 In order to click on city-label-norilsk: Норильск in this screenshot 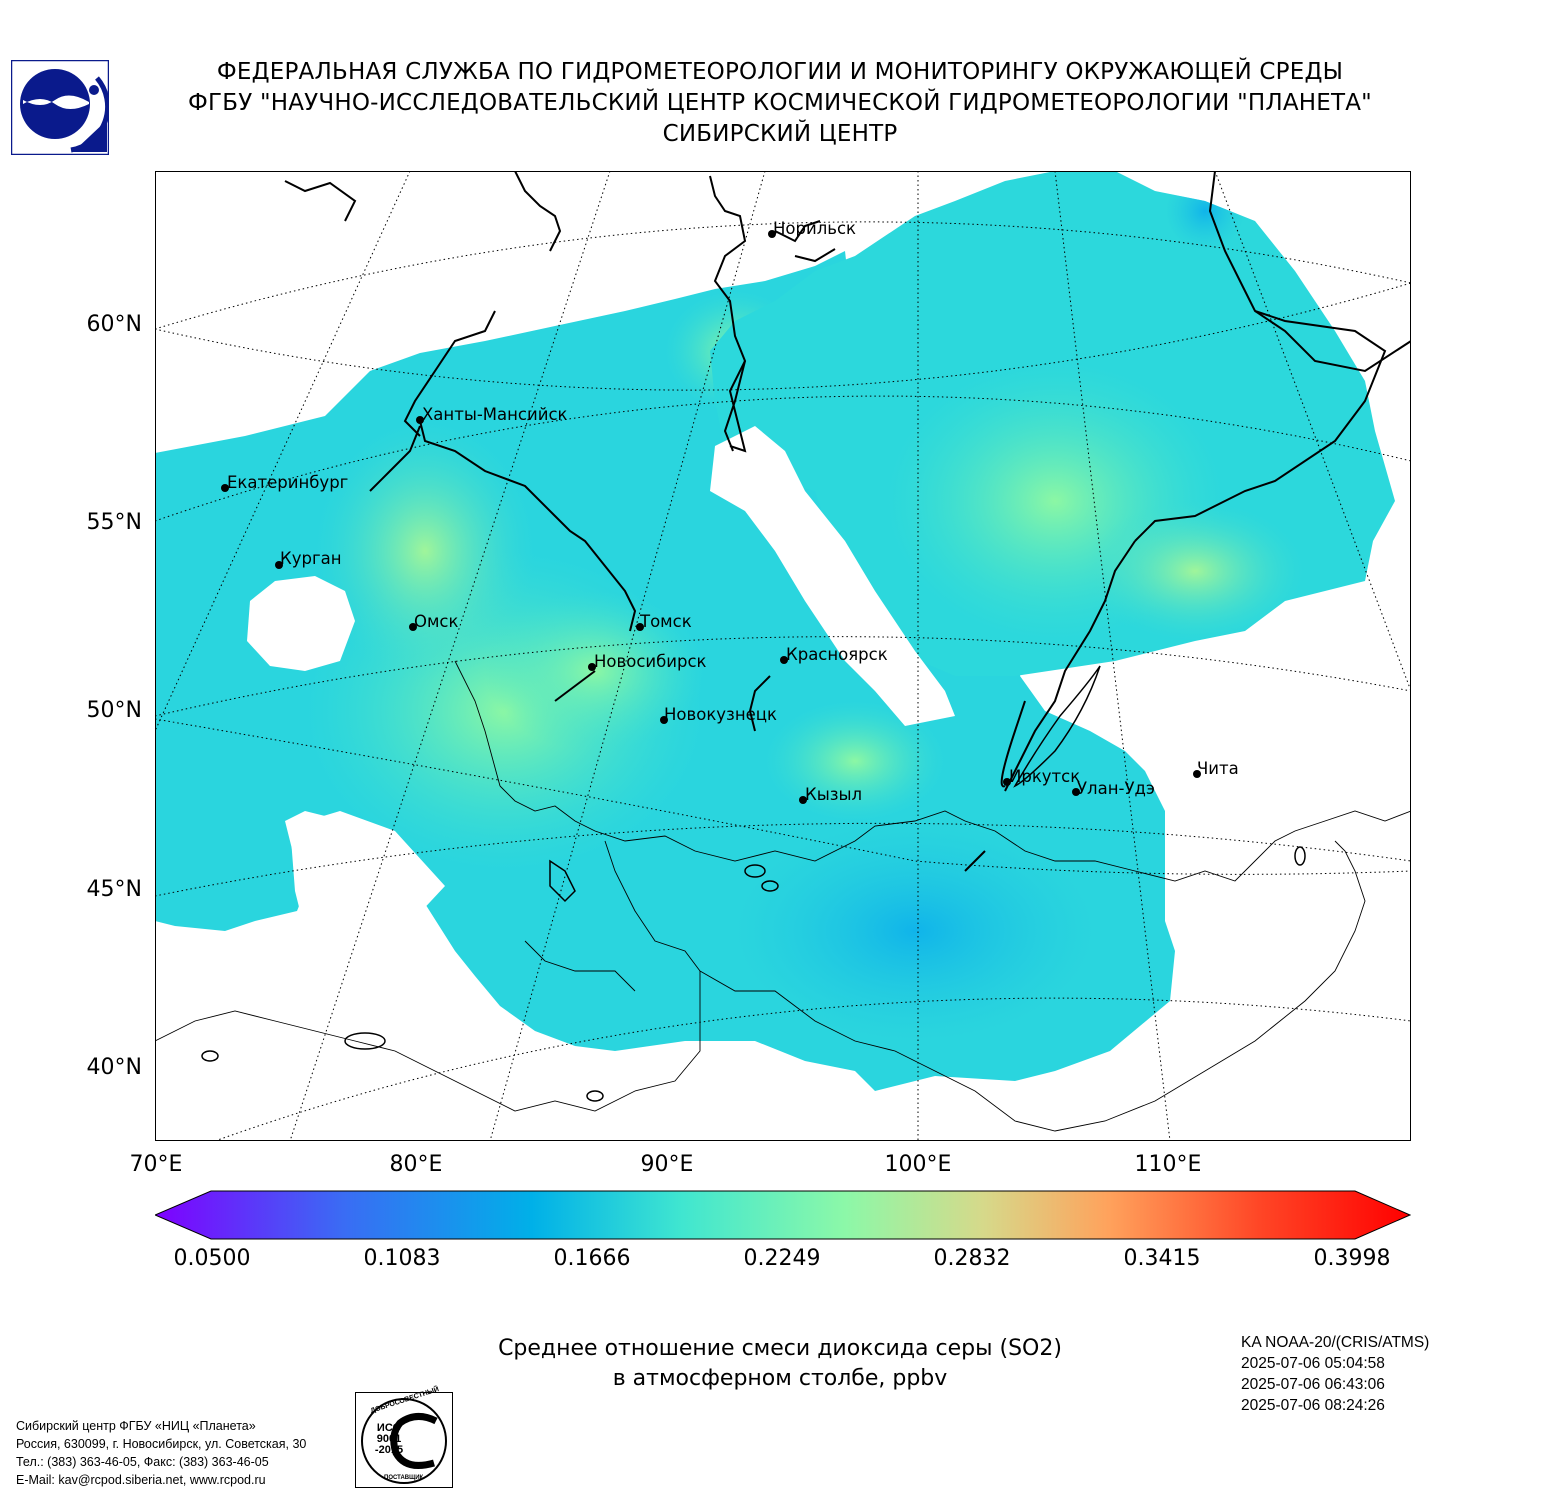, I will do `click(815, 228)`.